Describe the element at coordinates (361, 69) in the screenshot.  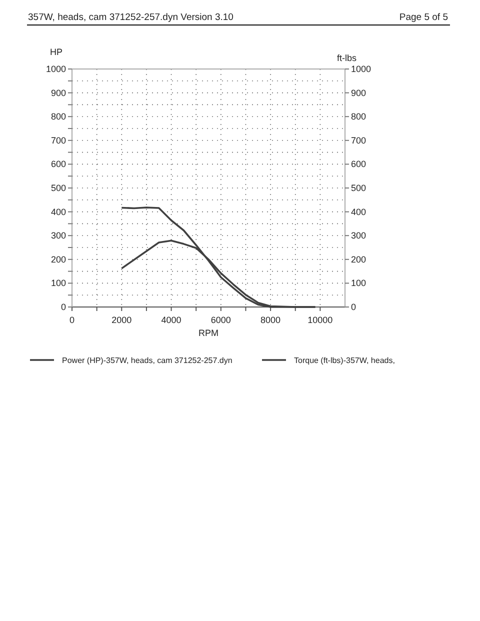
I see `y2-tick-label: 1000` at that location.